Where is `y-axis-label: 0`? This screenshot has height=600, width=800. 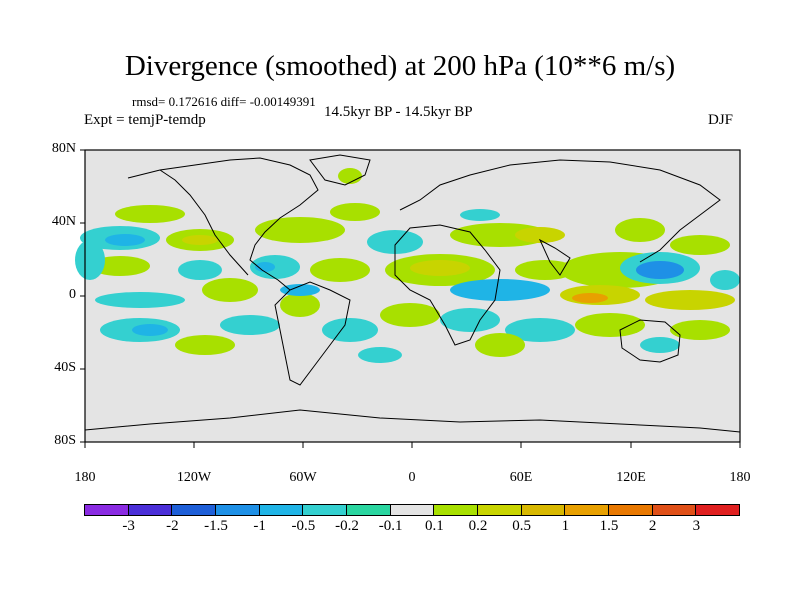 y-axis-label: 0 is located at coordinates (72, 294).